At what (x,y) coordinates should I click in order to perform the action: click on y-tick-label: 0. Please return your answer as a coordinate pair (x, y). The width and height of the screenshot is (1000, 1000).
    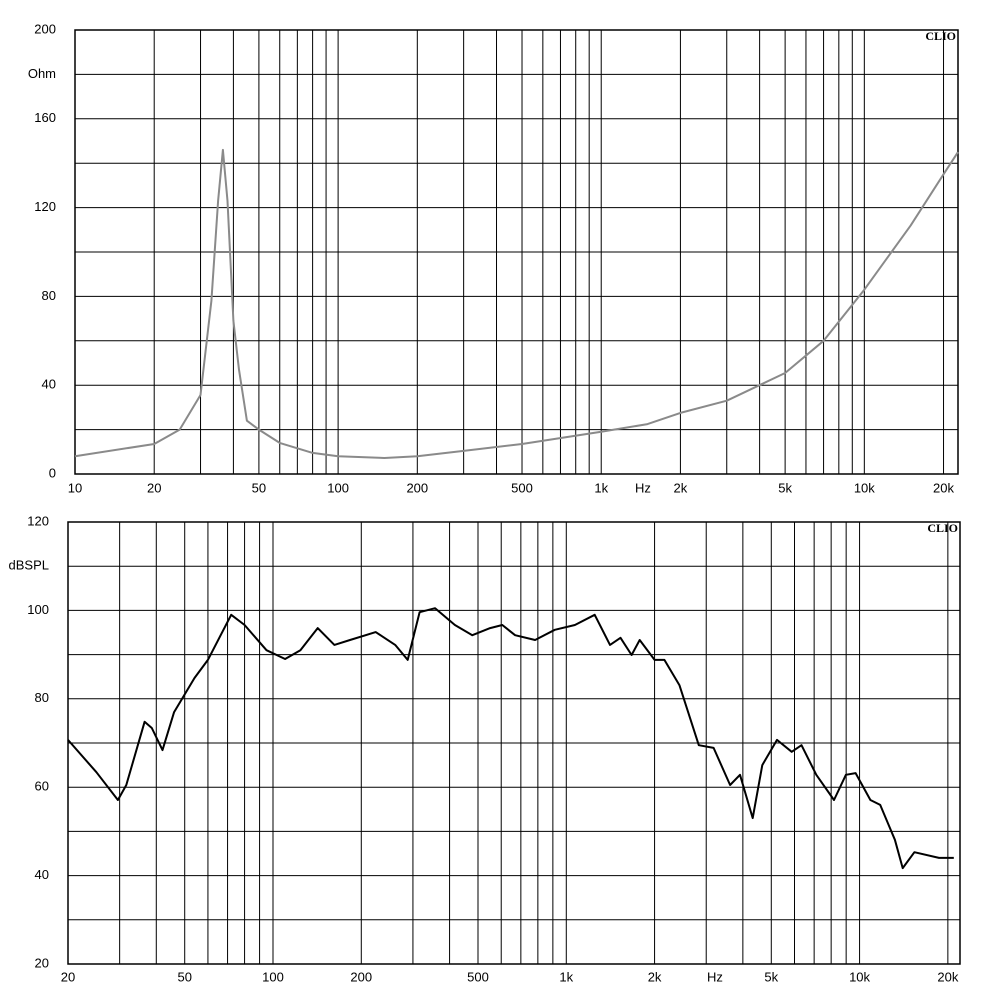
    Looking at the image, I should click on (52, 472).